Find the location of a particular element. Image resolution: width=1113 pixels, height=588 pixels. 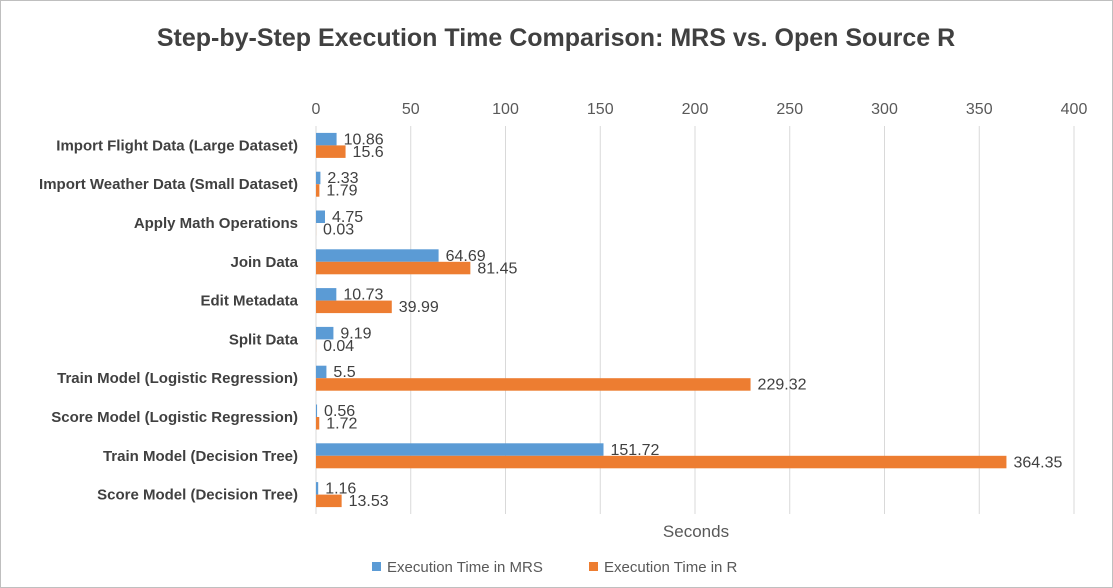

data-label: 1.16 is located at coordinates (340, 489).